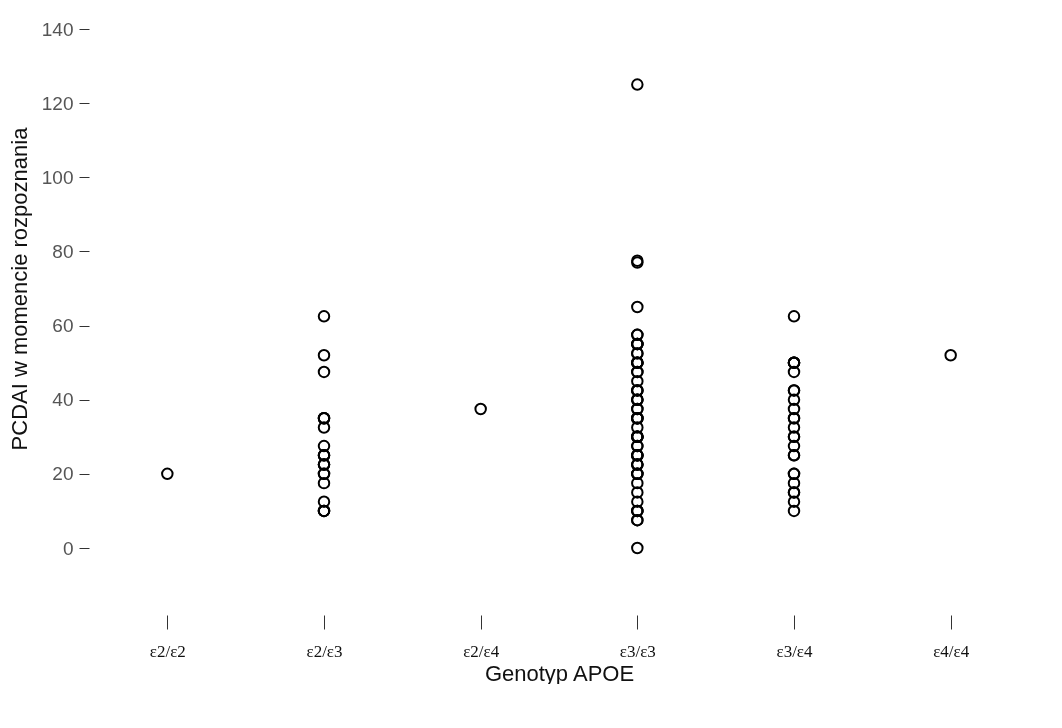 Image resolution: width=1062 pixels, height=728 pixels. I want to click on y-tick-label: 140, so click(57, 29).